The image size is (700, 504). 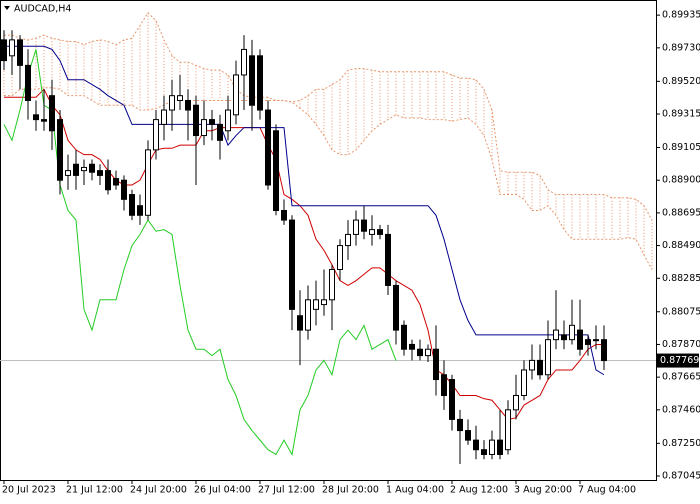 I want to click on y-tick-label: 0.89315, so click(x=681, y=114).